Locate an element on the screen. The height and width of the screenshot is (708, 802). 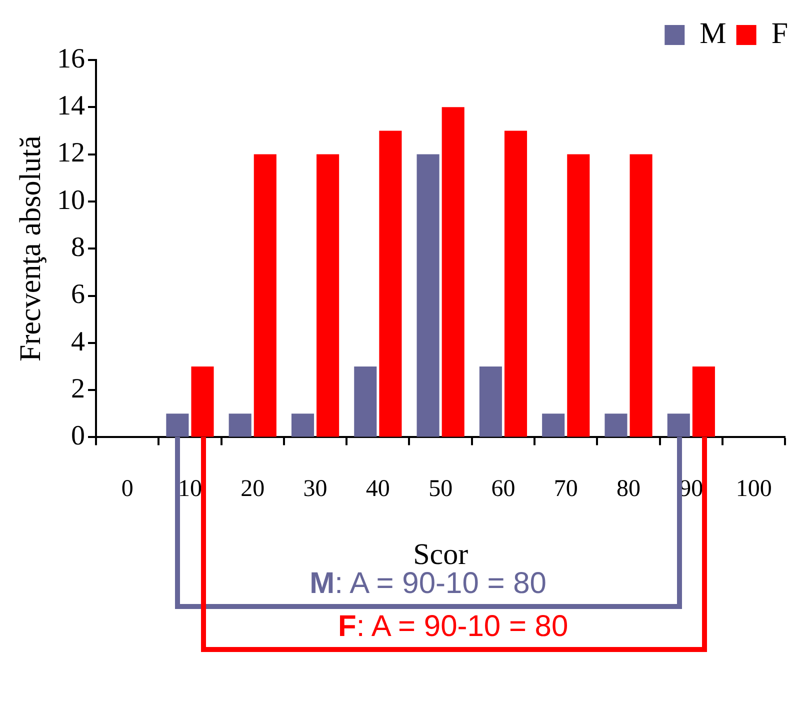
x-tick-label: 60 is located at coordinates (503, 489).